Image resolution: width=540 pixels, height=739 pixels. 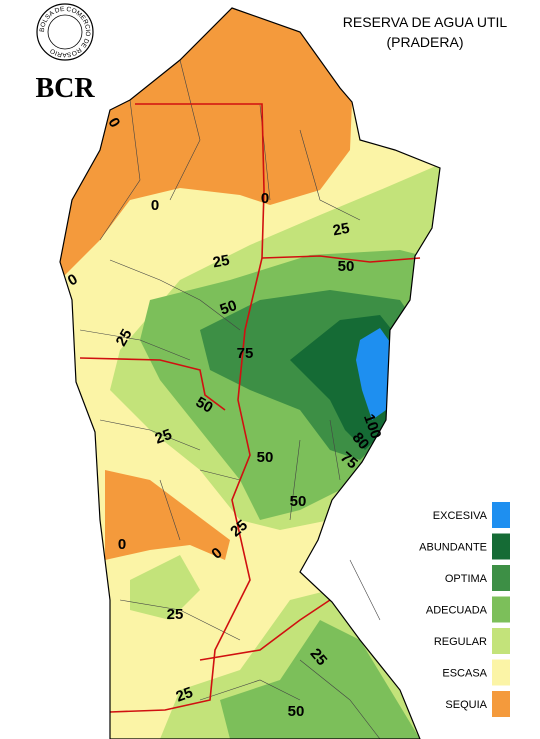 I want to click on legend-label: ESCASA, so click(x=464, y=674).